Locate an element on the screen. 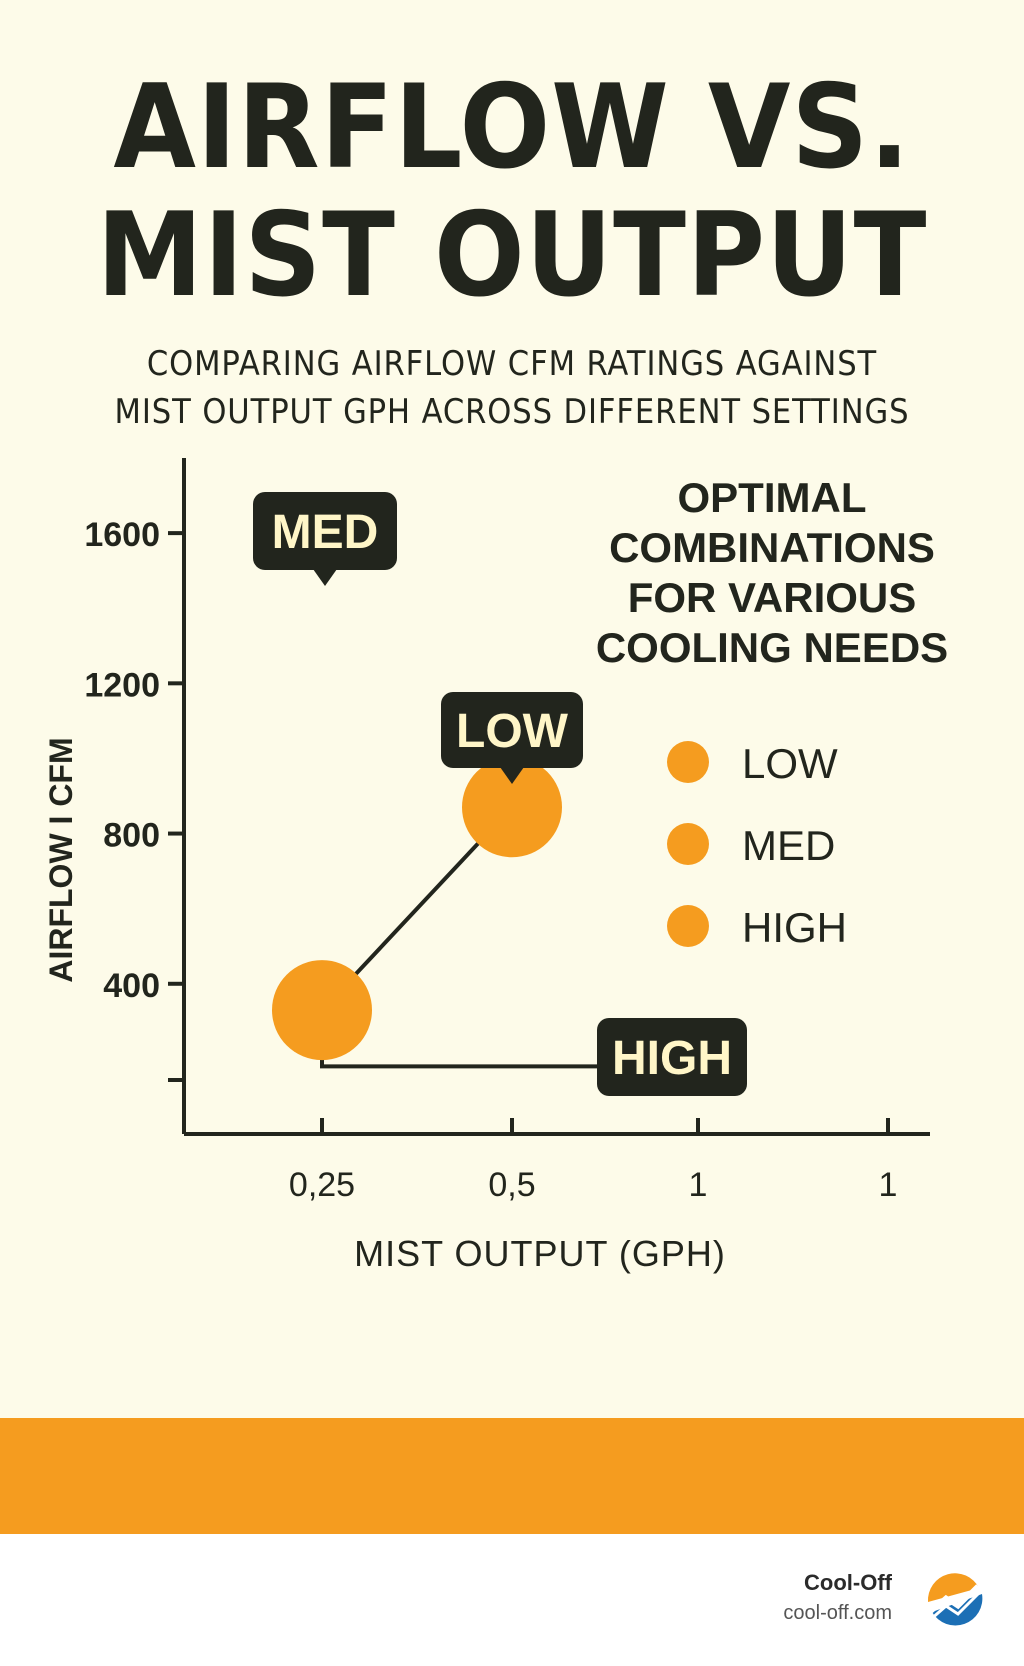  y-tick-label-3: 400 is located at coordinates (131, 986).